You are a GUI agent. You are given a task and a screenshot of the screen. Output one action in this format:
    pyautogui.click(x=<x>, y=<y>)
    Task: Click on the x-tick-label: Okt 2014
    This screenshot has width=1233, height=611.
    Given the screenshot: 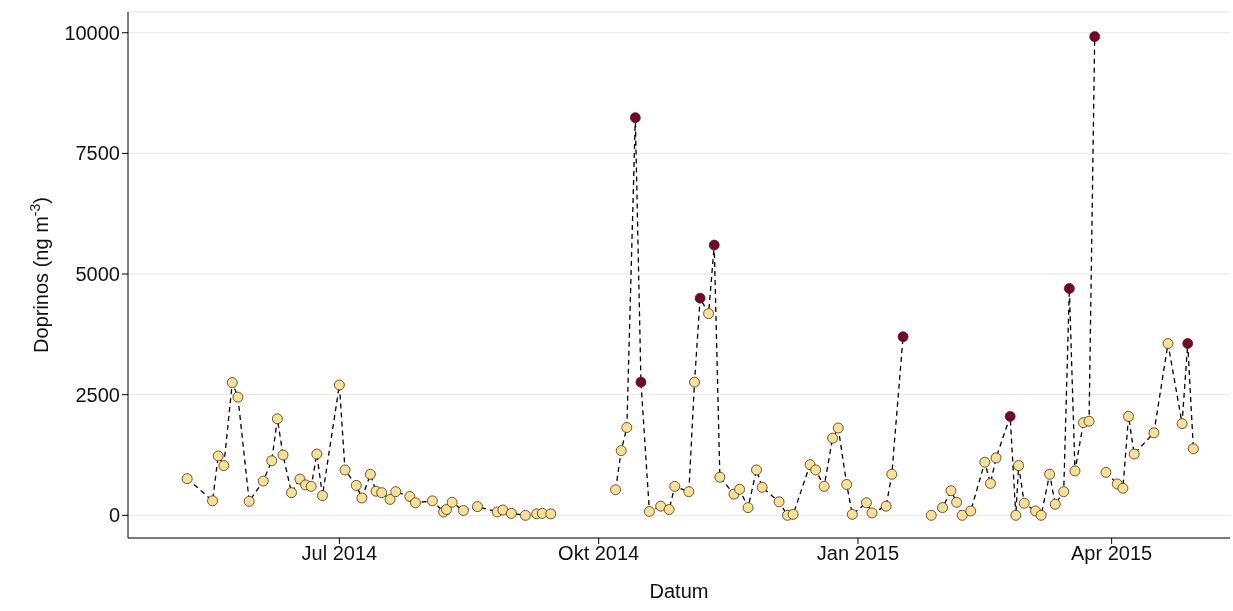 What is the action you would take?
    pyautogui.click(x=599, y=553)
    